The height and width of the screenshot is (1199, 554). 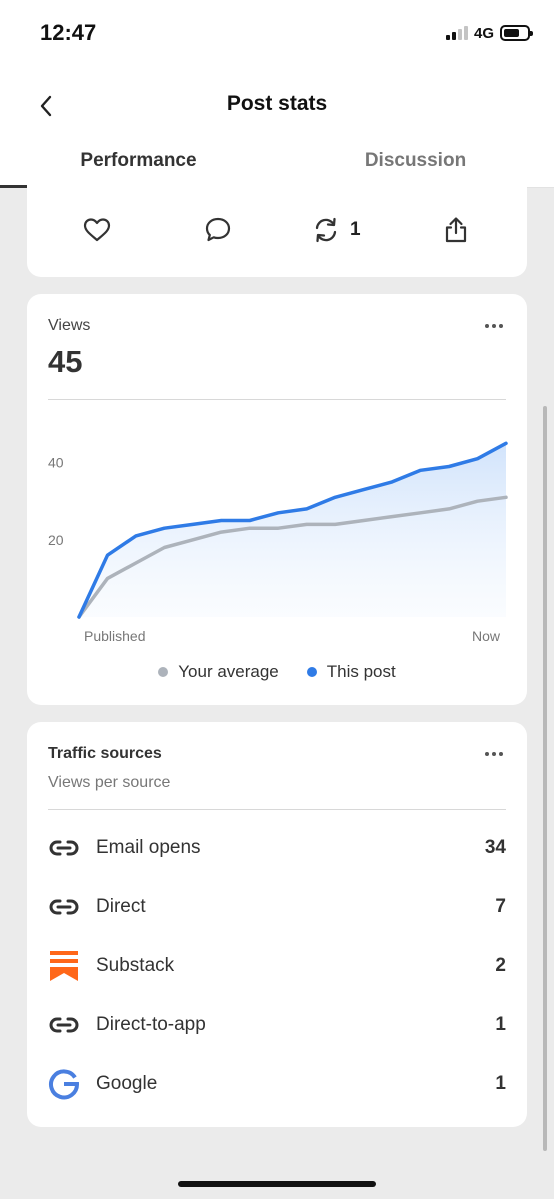 I want to click on chart-legend: Your average This post, so click(x=277, y=672).